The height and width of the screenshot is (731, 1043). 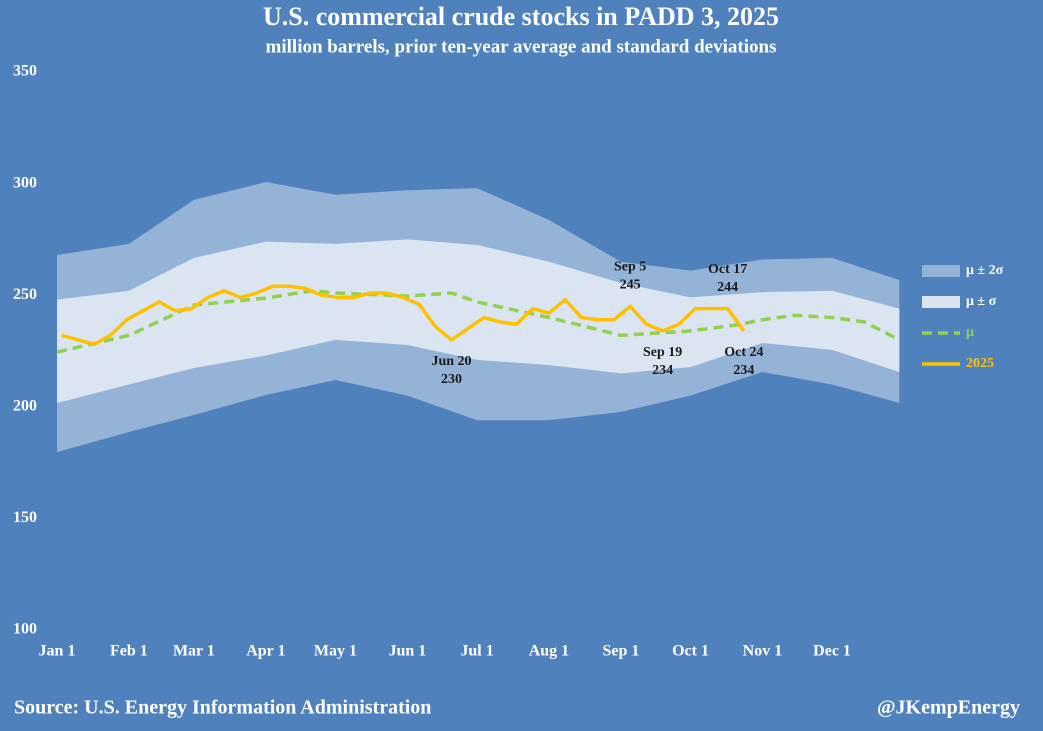 I want to click on x-tick-label: May 1, so click(x=335, y=651).